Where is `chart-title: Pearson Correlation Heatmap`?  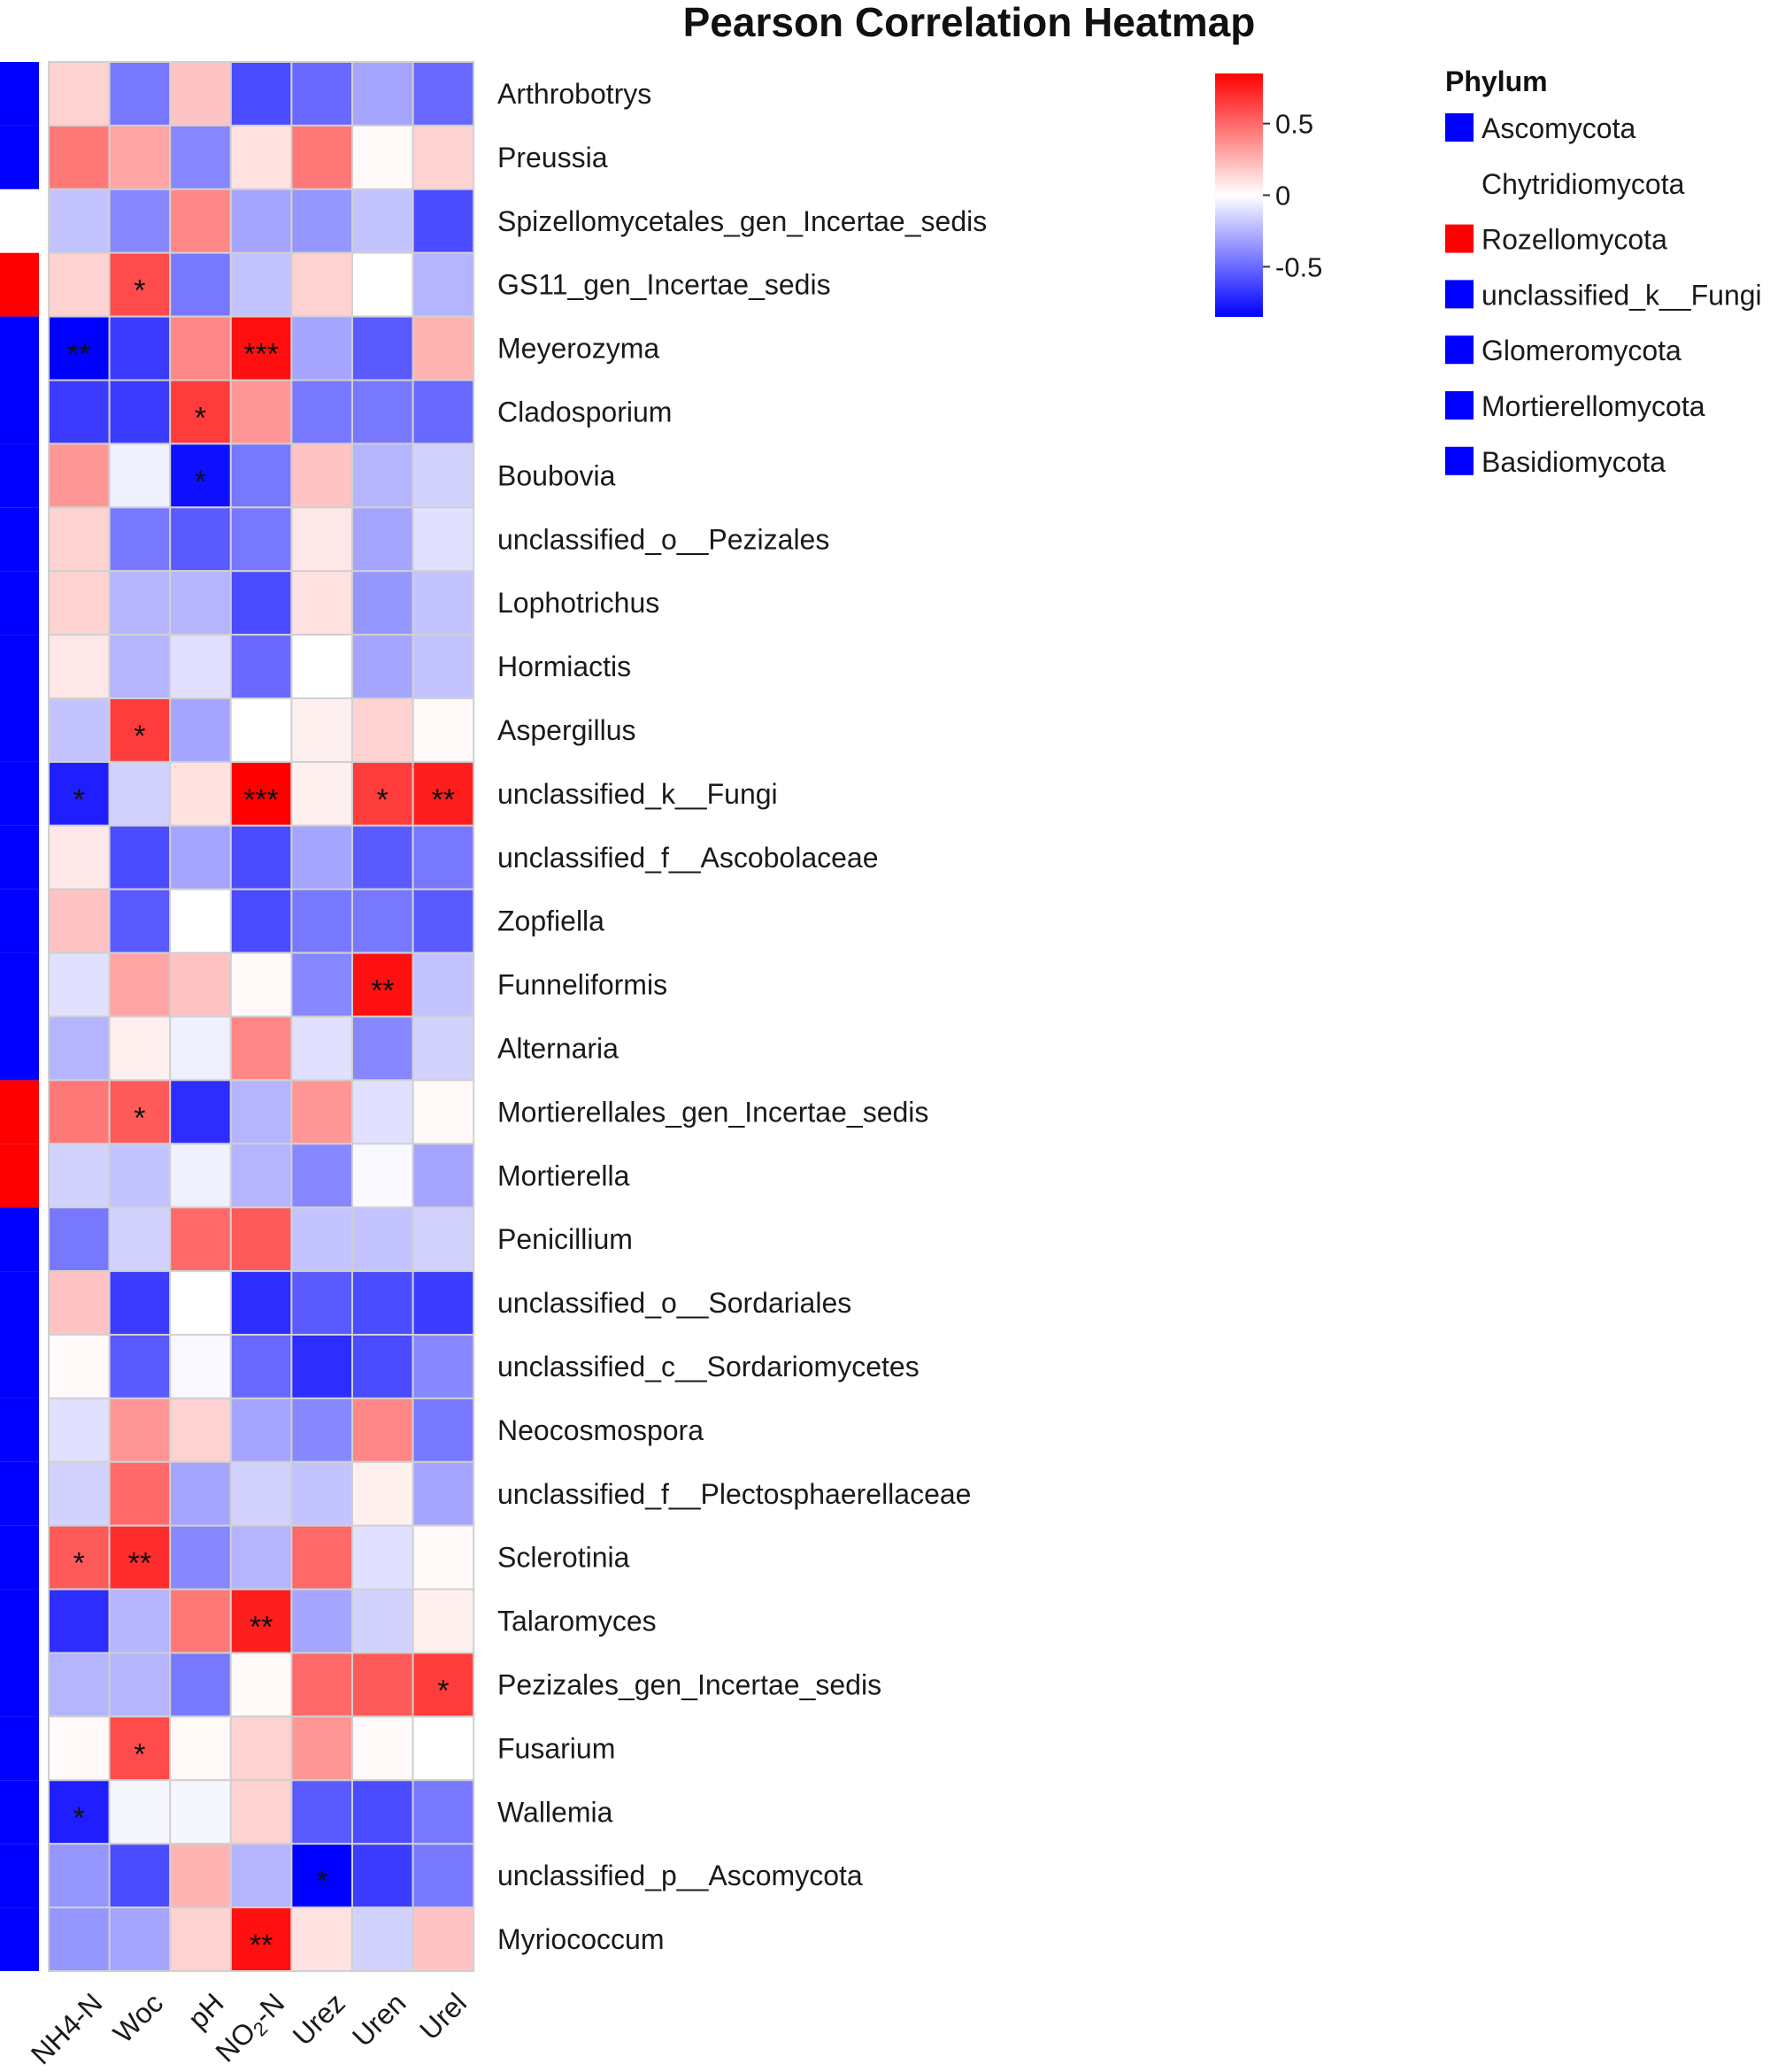 chart-title: Pearson Correlation Heatmap is located at coordinates (969, 22).